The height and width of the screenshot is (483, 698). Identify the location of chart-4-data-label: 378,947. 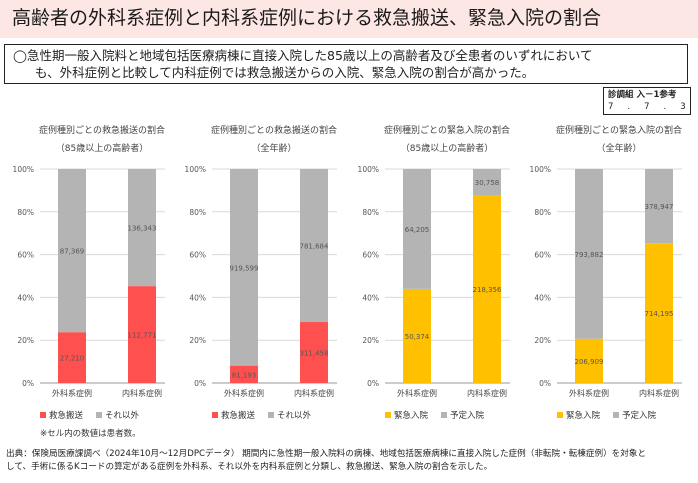
(659, 207).